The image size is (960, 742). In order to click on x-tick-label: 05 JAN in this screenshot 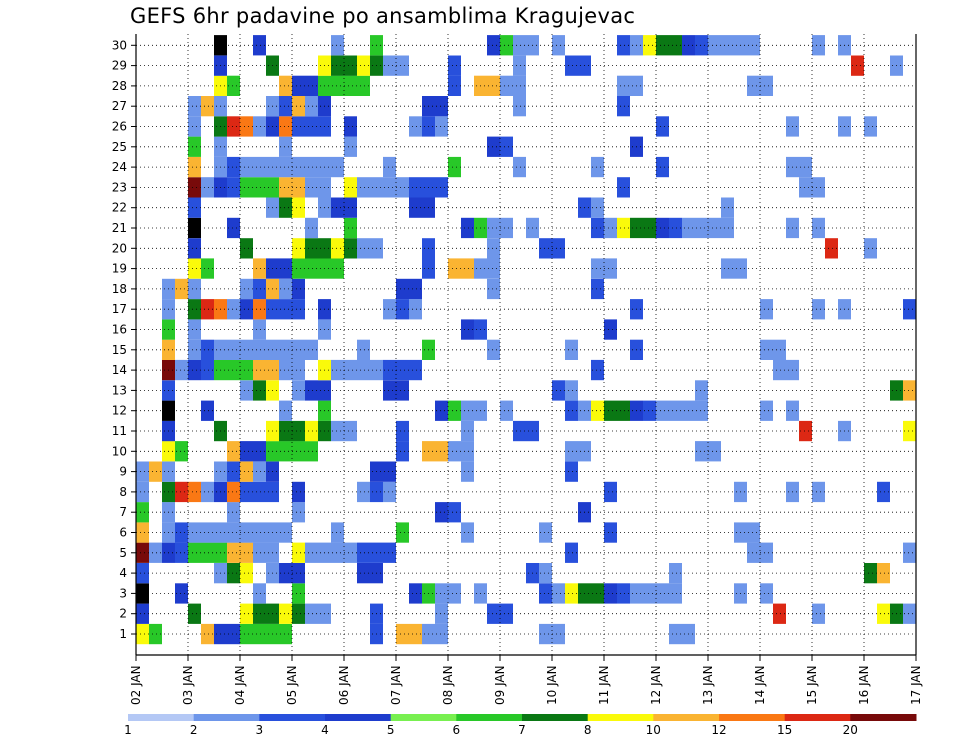, I will do `click(292, 685)`.